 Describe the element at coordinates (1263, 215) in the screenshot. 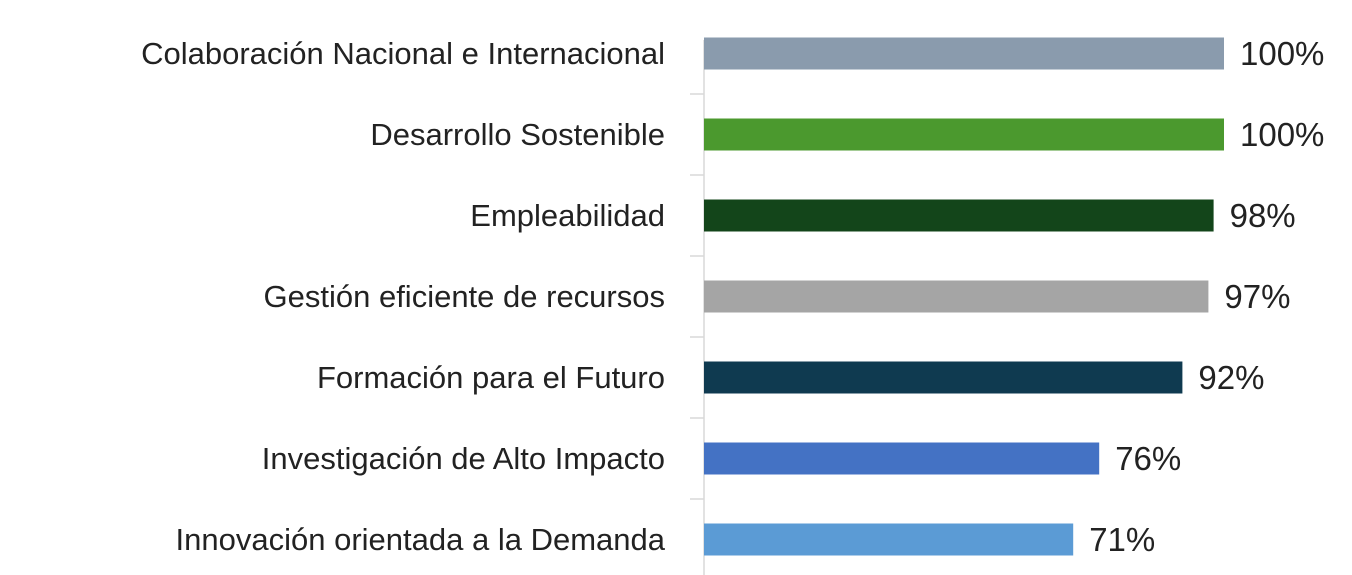

I see `value-label: 98%` at that location.